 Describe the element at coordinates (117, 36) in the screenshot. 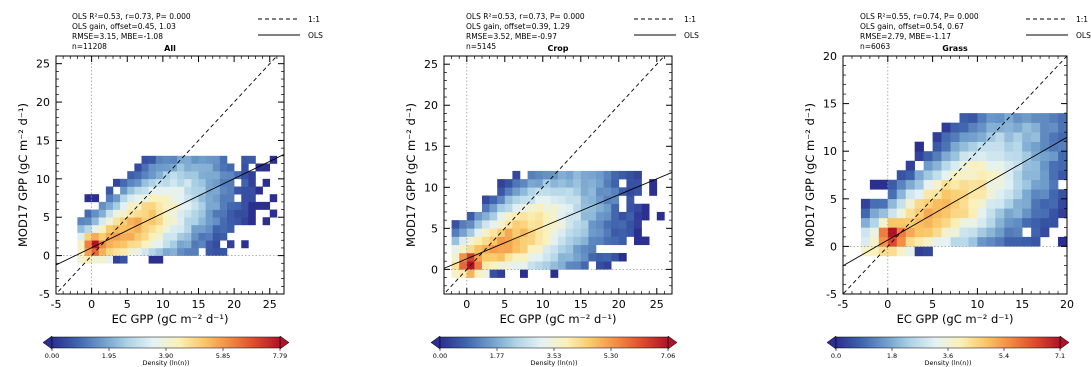

I see `stats-line-3: RMSE=3.15, MBE=-1.08` at that location.